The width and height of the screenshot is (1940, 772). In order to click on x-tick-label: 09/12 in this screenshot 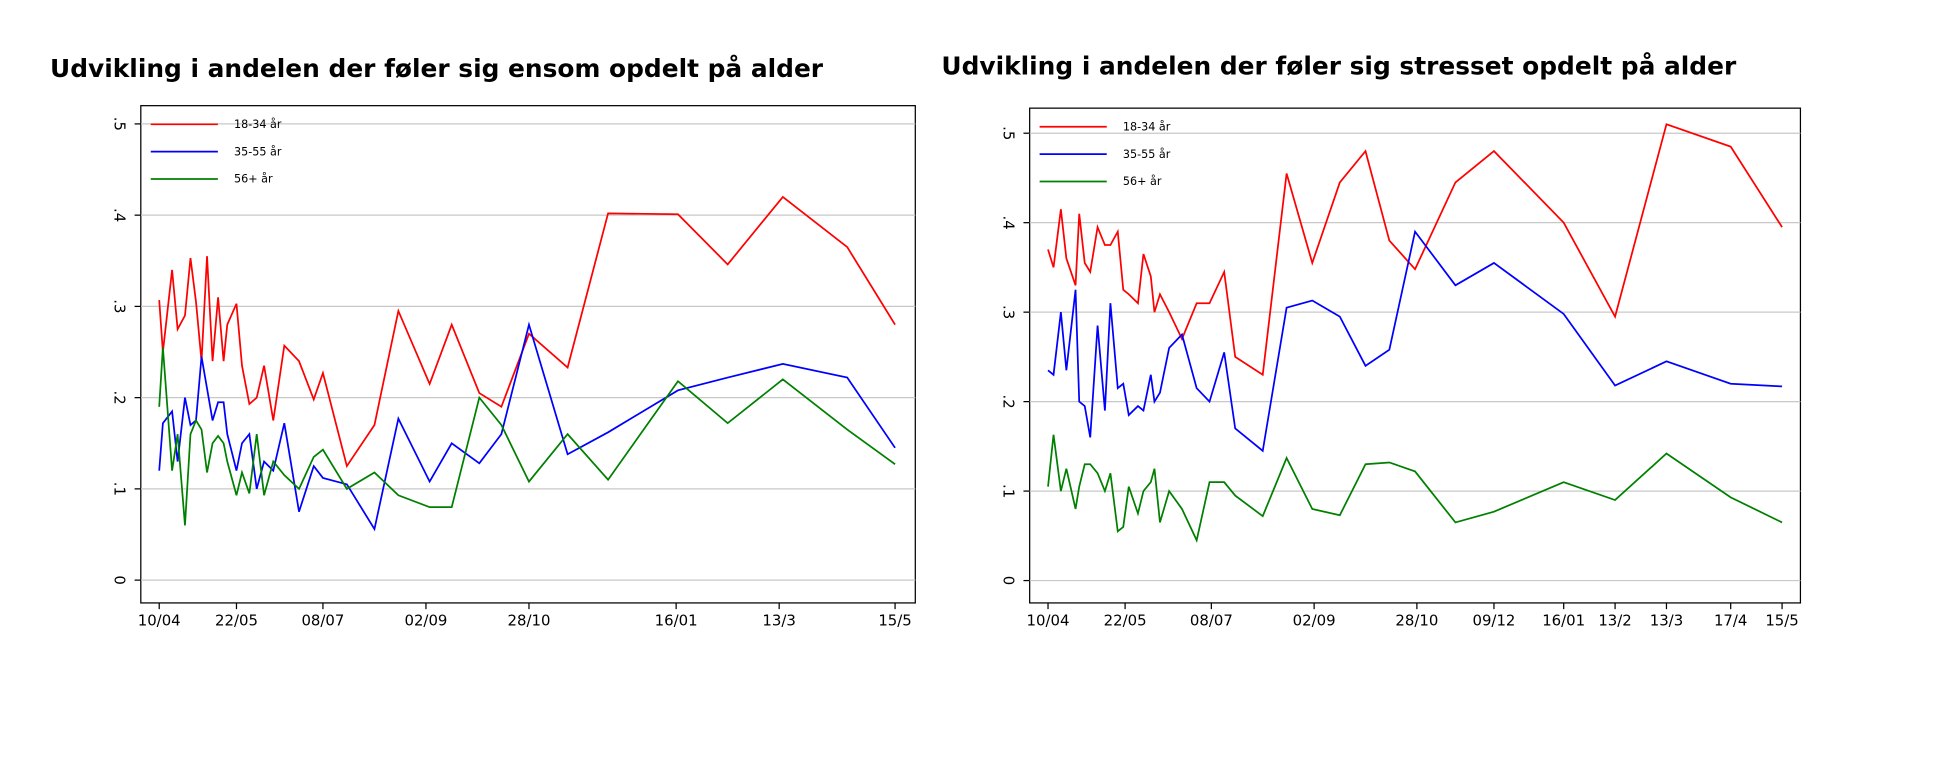, I will do `click(1493, 620)`.